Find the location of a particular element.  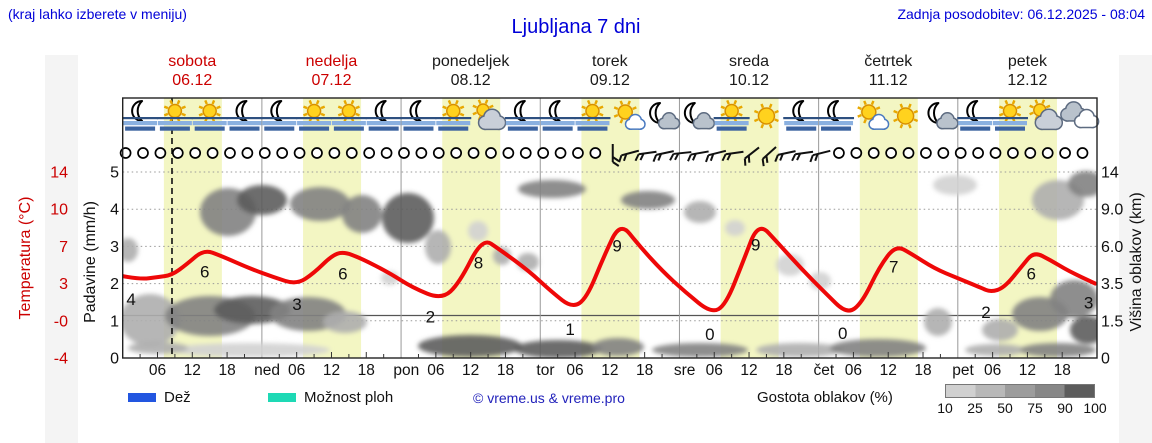

last-update-text: Zadnja posodobitev: 06.12.2025 - 08:04 is located at coordinates (1021, 14).